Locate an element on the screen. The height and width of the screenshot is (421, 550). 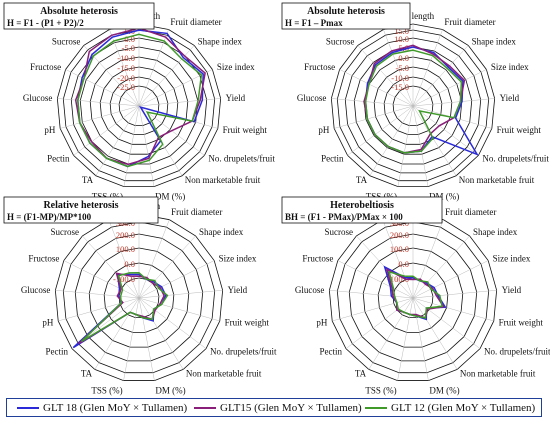
panel-title: Absolute heterosis is located at coordinates (79, 11).